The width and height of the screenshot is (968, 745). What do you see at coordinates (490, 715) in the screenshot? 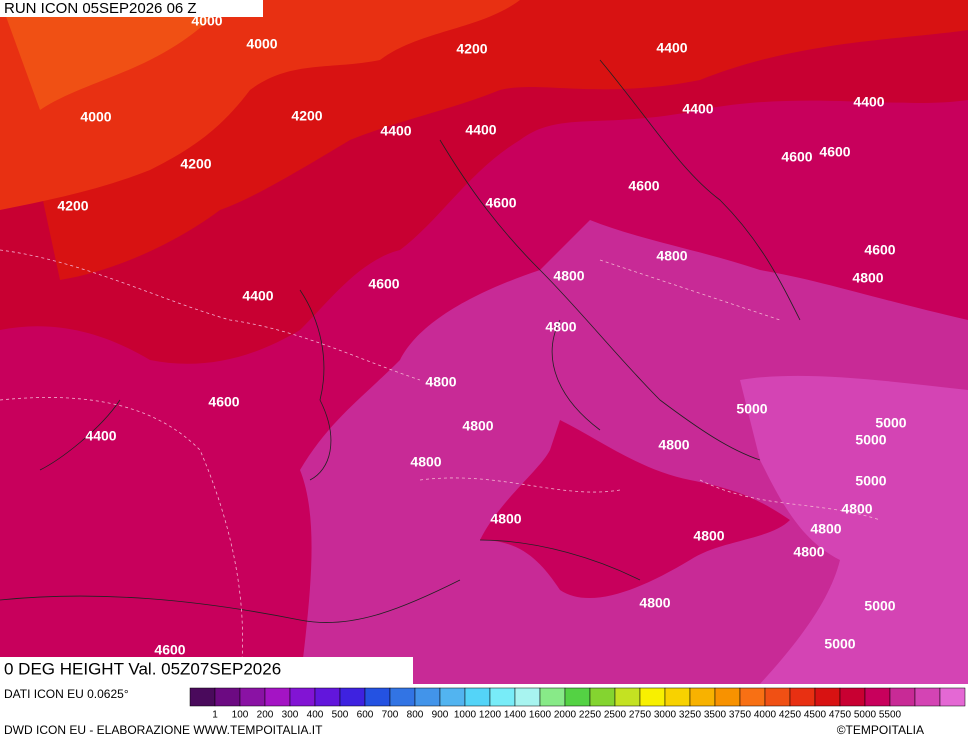
I see `legend-label: 1200` at bounding box center [490, 715].